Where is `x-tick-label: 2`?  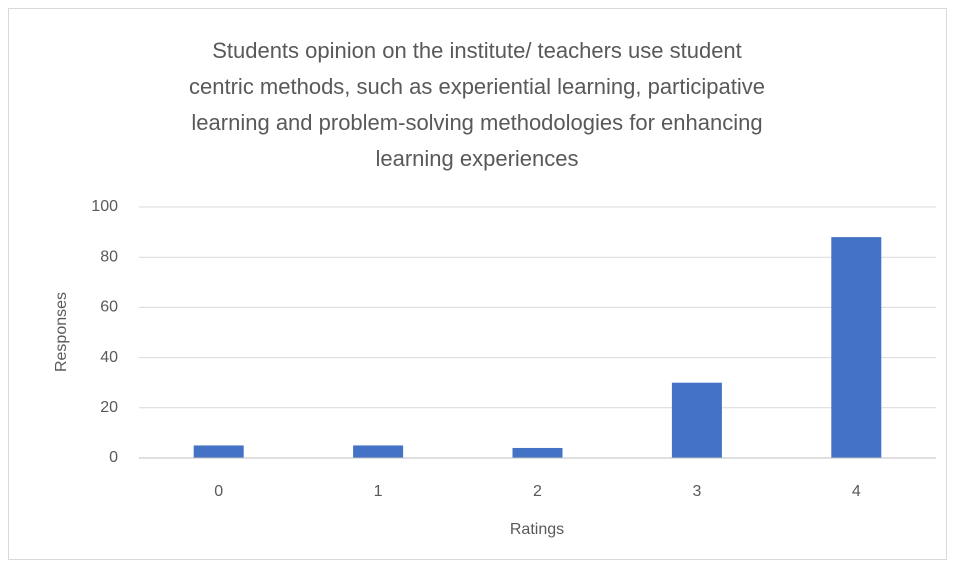
x-tick-label: 2 is located at coordinates (537, 491).